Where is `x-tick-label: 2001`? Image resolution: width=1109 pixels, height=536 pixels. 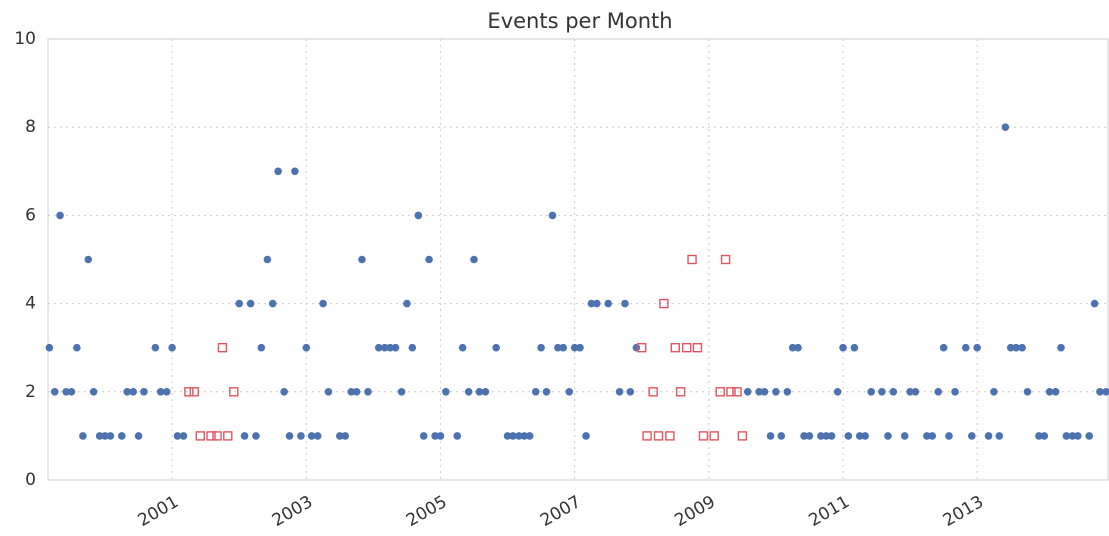
x-tick-label: 2001 is located at coordinates (158, 511).